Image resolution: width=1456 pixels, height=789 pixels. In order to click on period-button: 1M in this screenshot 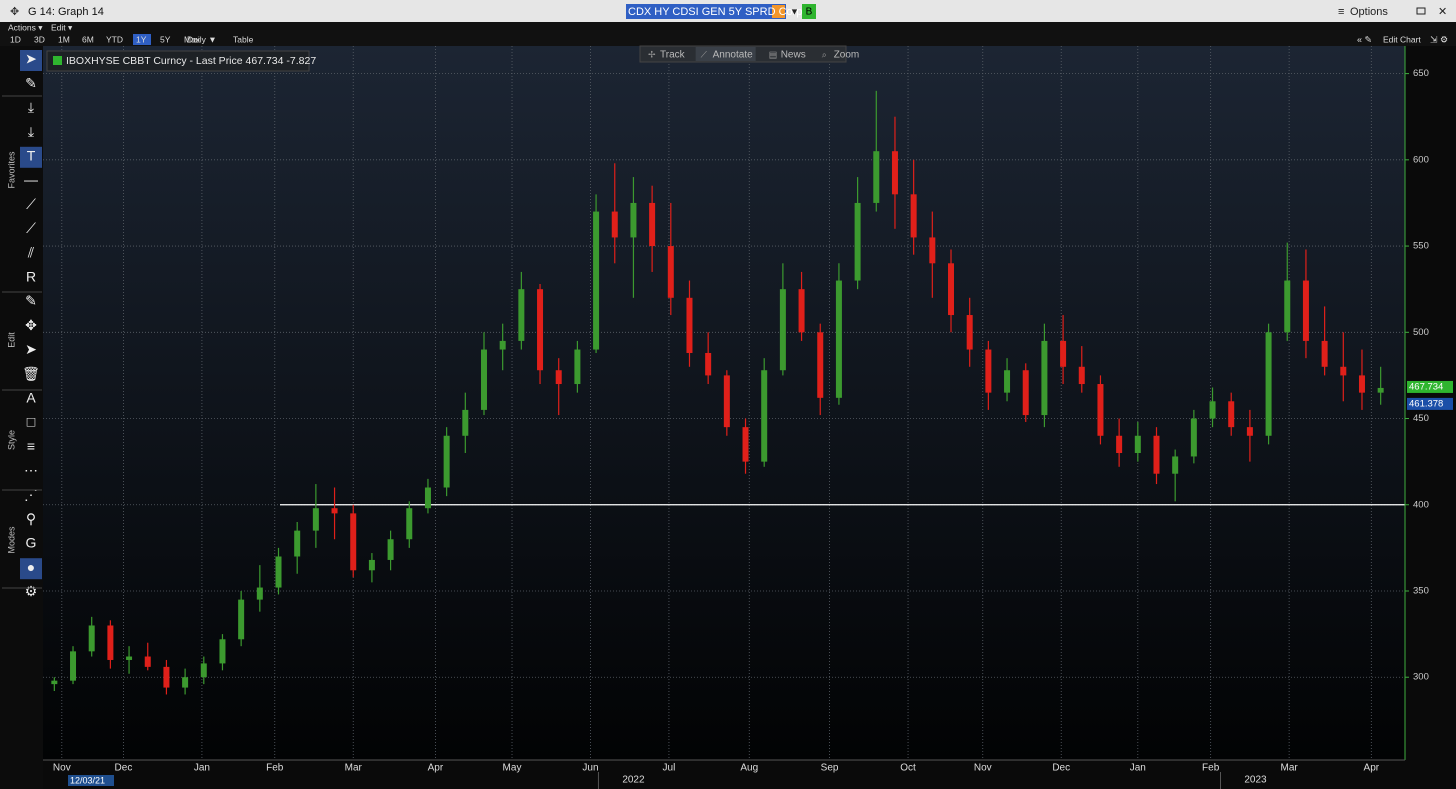, I will do `click(64, 39)`.